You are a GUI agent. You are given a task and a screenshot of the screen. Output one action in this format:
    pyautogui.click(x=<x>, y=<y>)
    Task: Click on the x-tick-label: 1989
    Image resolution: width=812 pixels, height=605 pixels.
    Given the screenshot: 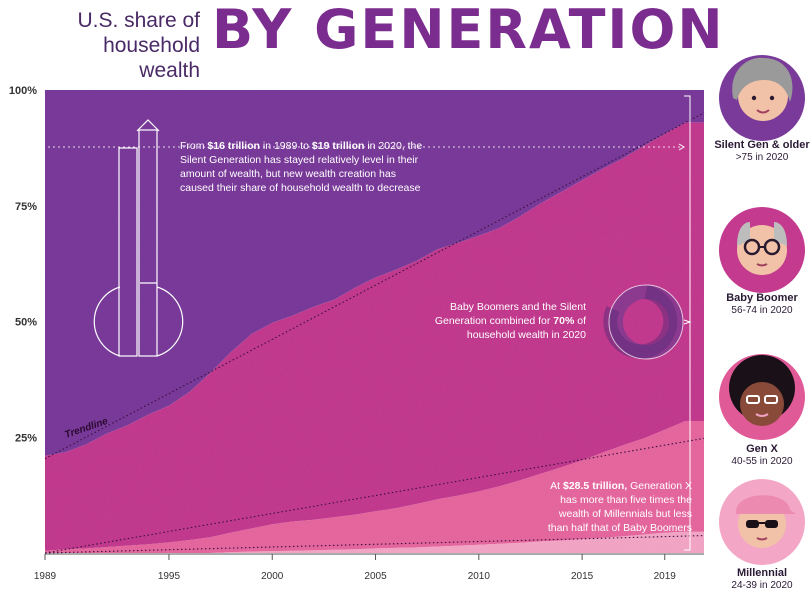 What is the action you would take?
    pyautogui.click(x=45, y=576)
    